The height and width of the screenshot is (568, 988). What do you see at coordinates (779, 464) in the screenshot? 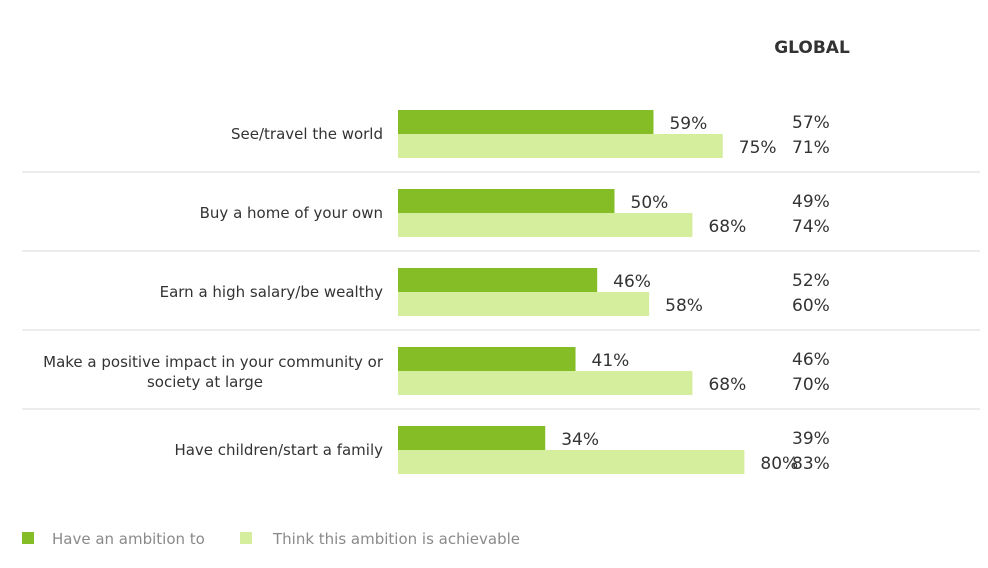
I see `data-label-achievable: 80%` at bounding box center [779, 464].